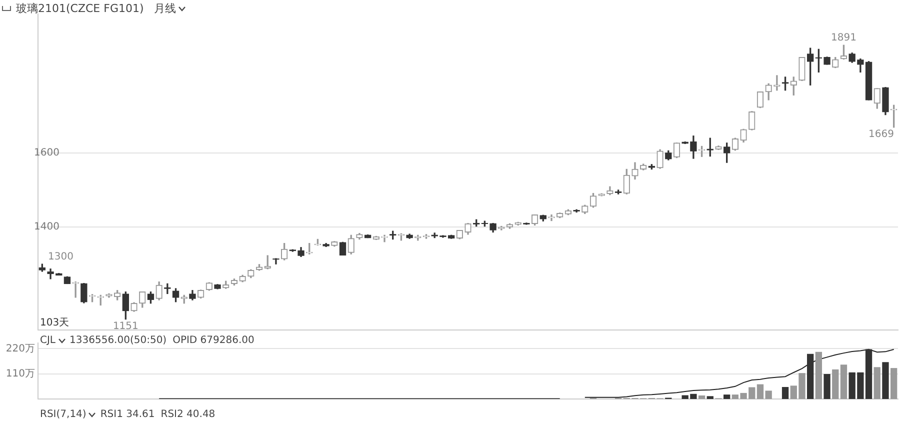  I want to click on annotation: 1300, so click(61, 257).